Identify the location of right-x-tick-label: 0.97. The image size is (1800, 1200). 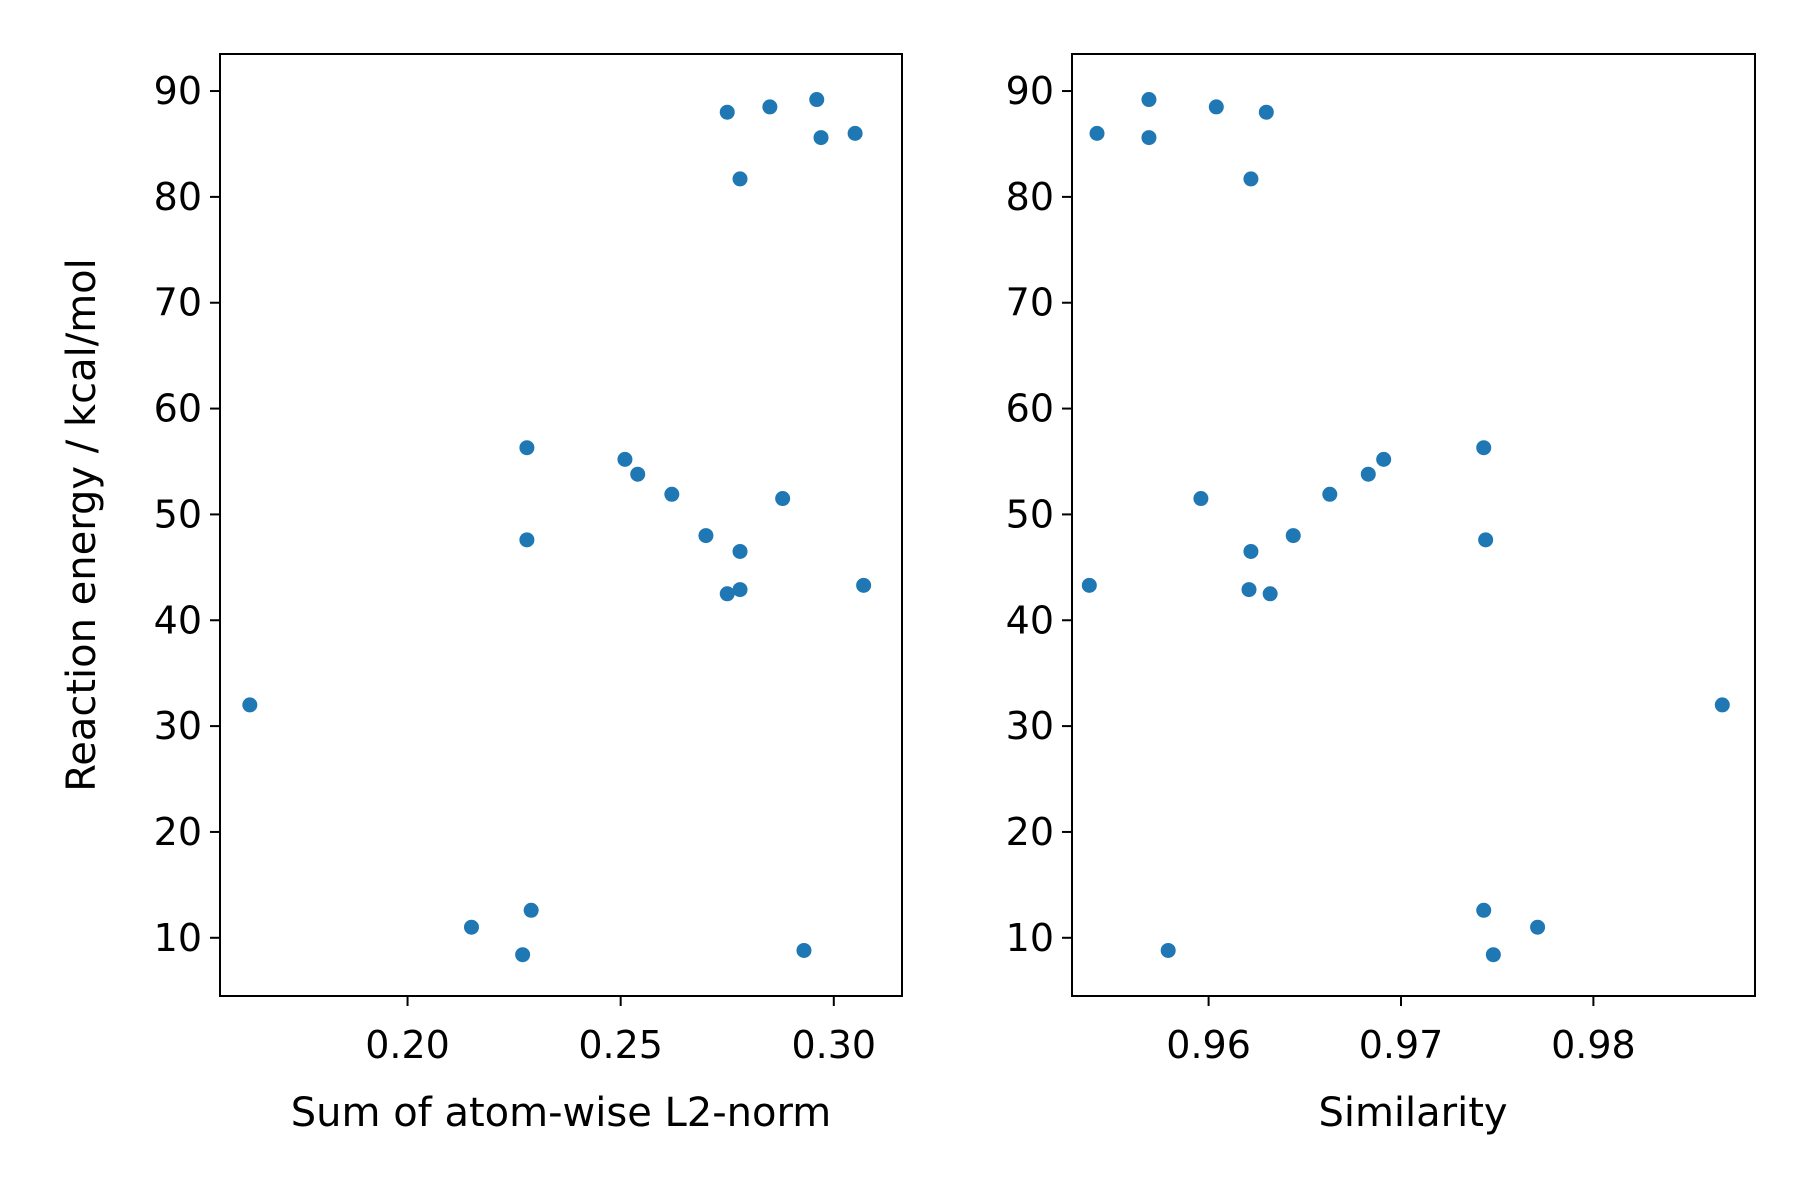
(1401, 1045).